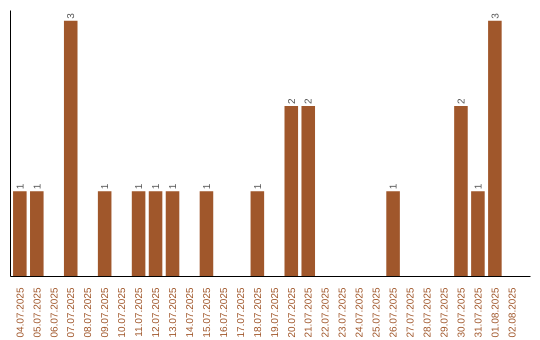  What do you see at coordinates (190, 312) in the screenshot?
I see `x-tick-label: 14.07.2025` at bounding box center [190, 312].